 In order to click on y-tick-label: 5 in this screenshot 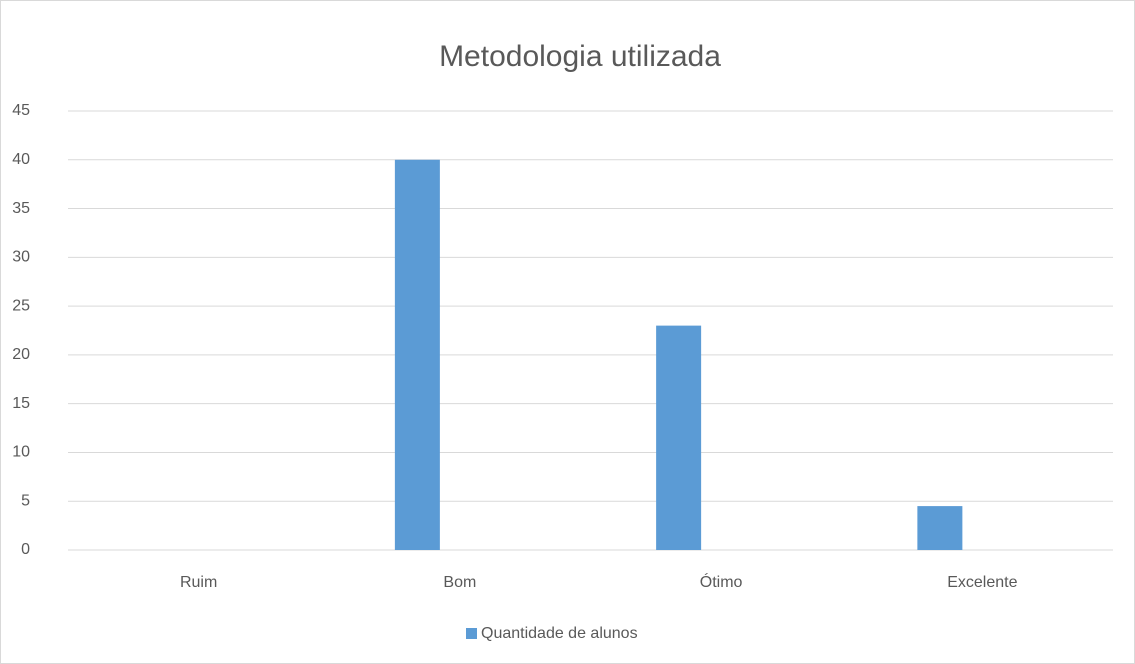, I will do `click(25, 500)`.